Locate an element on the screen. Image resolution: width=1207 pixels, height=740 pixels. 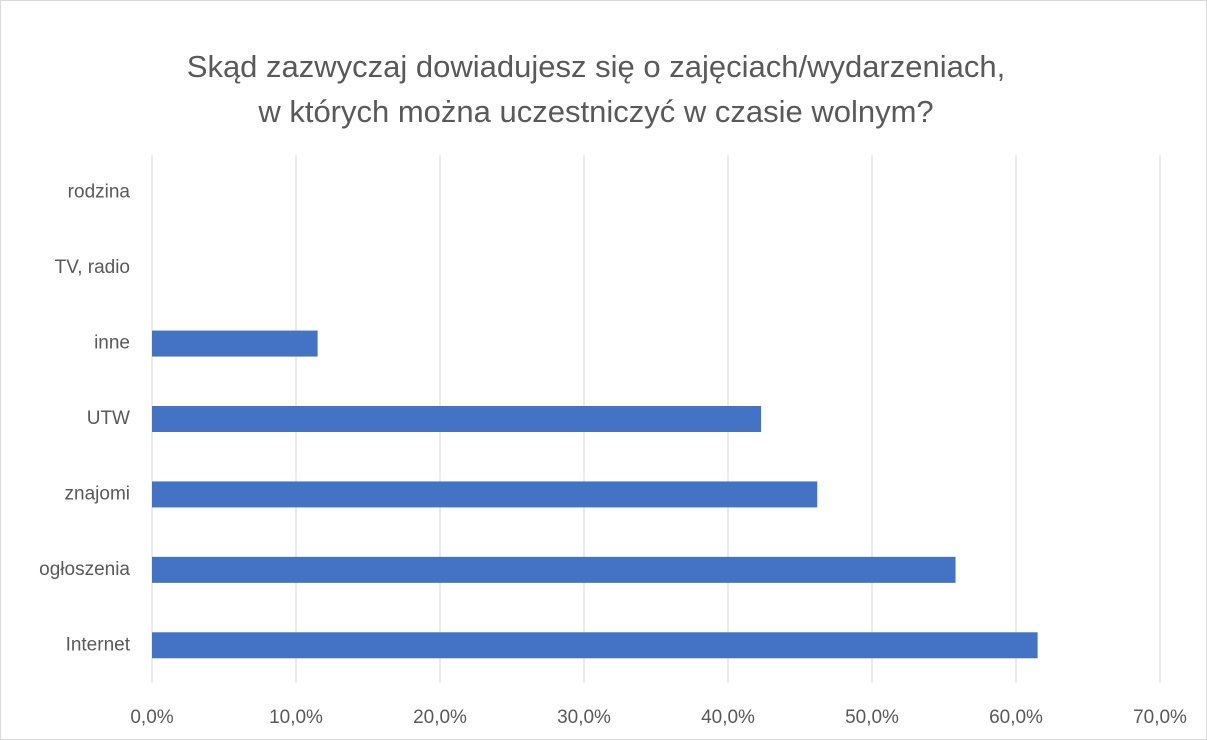
x-tick-label: 40,0% is located at coordinates (728, 717).